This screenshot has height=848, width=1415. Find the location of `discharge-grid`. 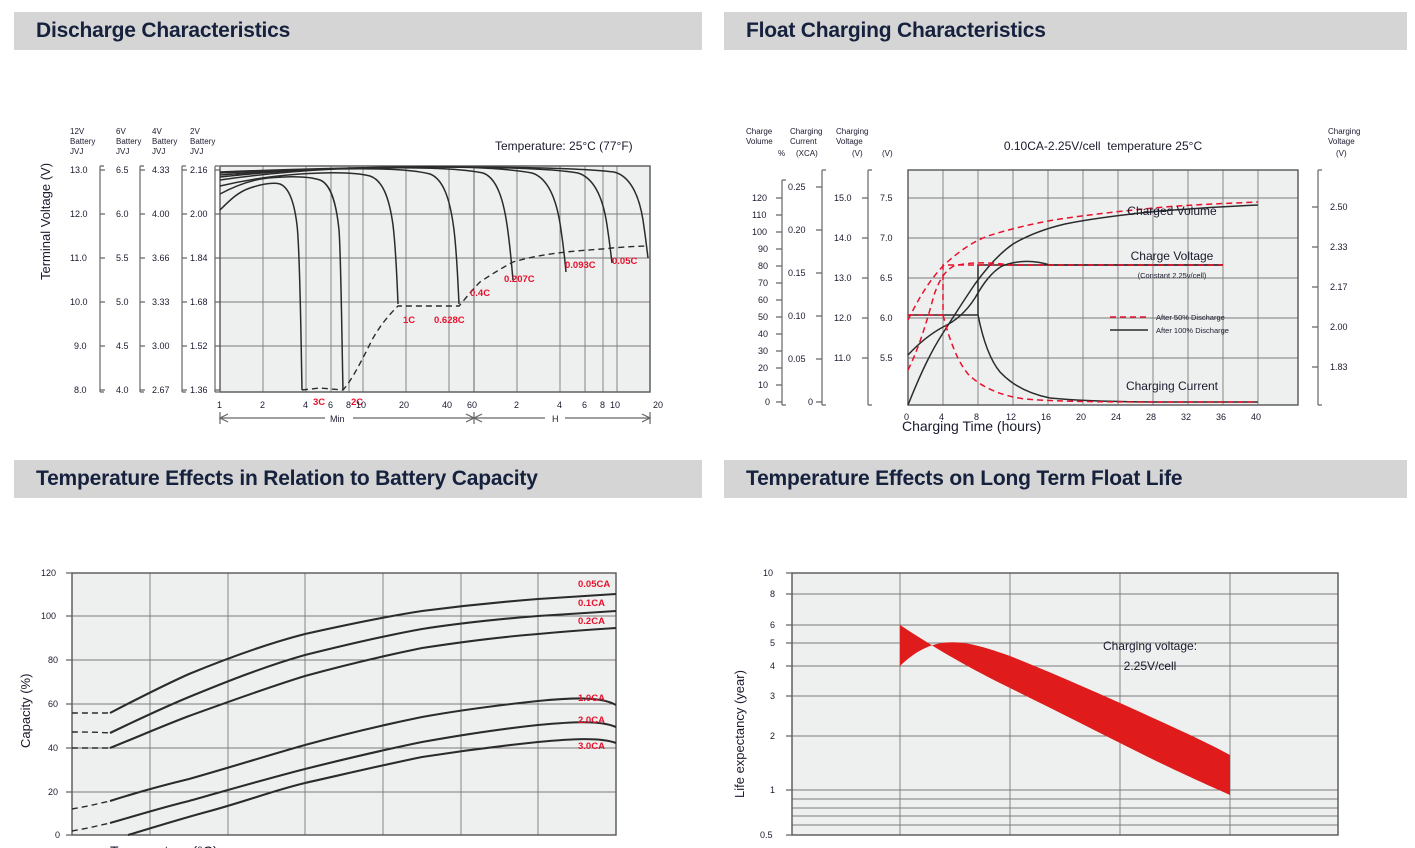

discharge-grid is located at coordinates (435, 279).